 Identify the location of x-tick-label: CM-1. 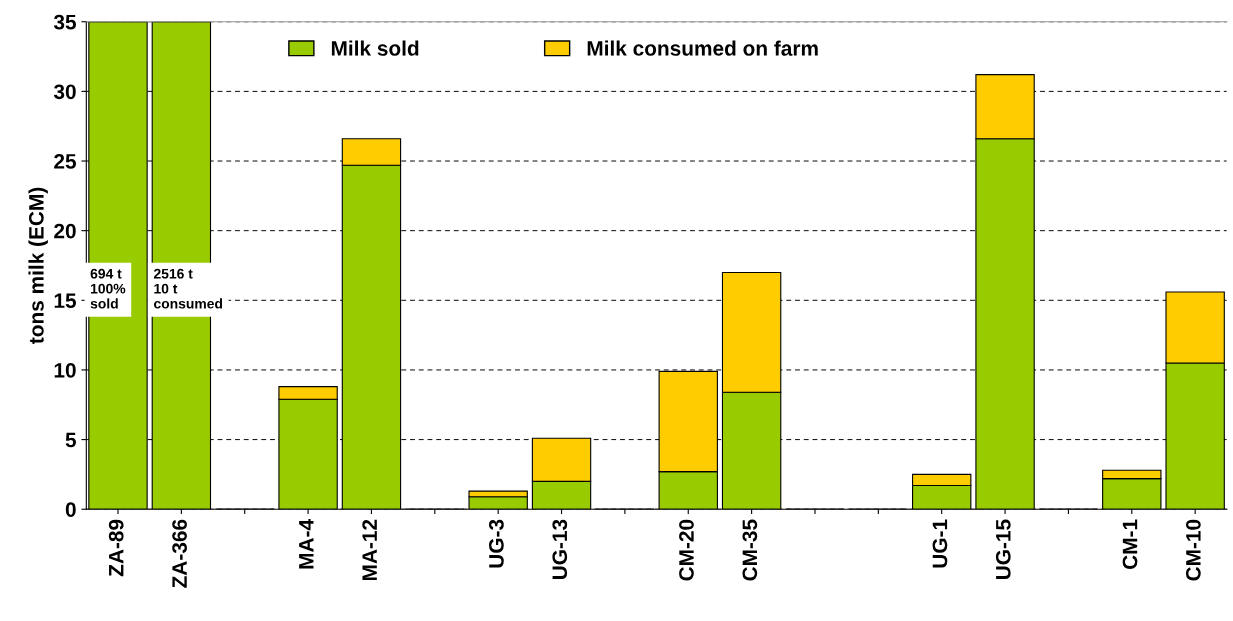
(1130, 544).